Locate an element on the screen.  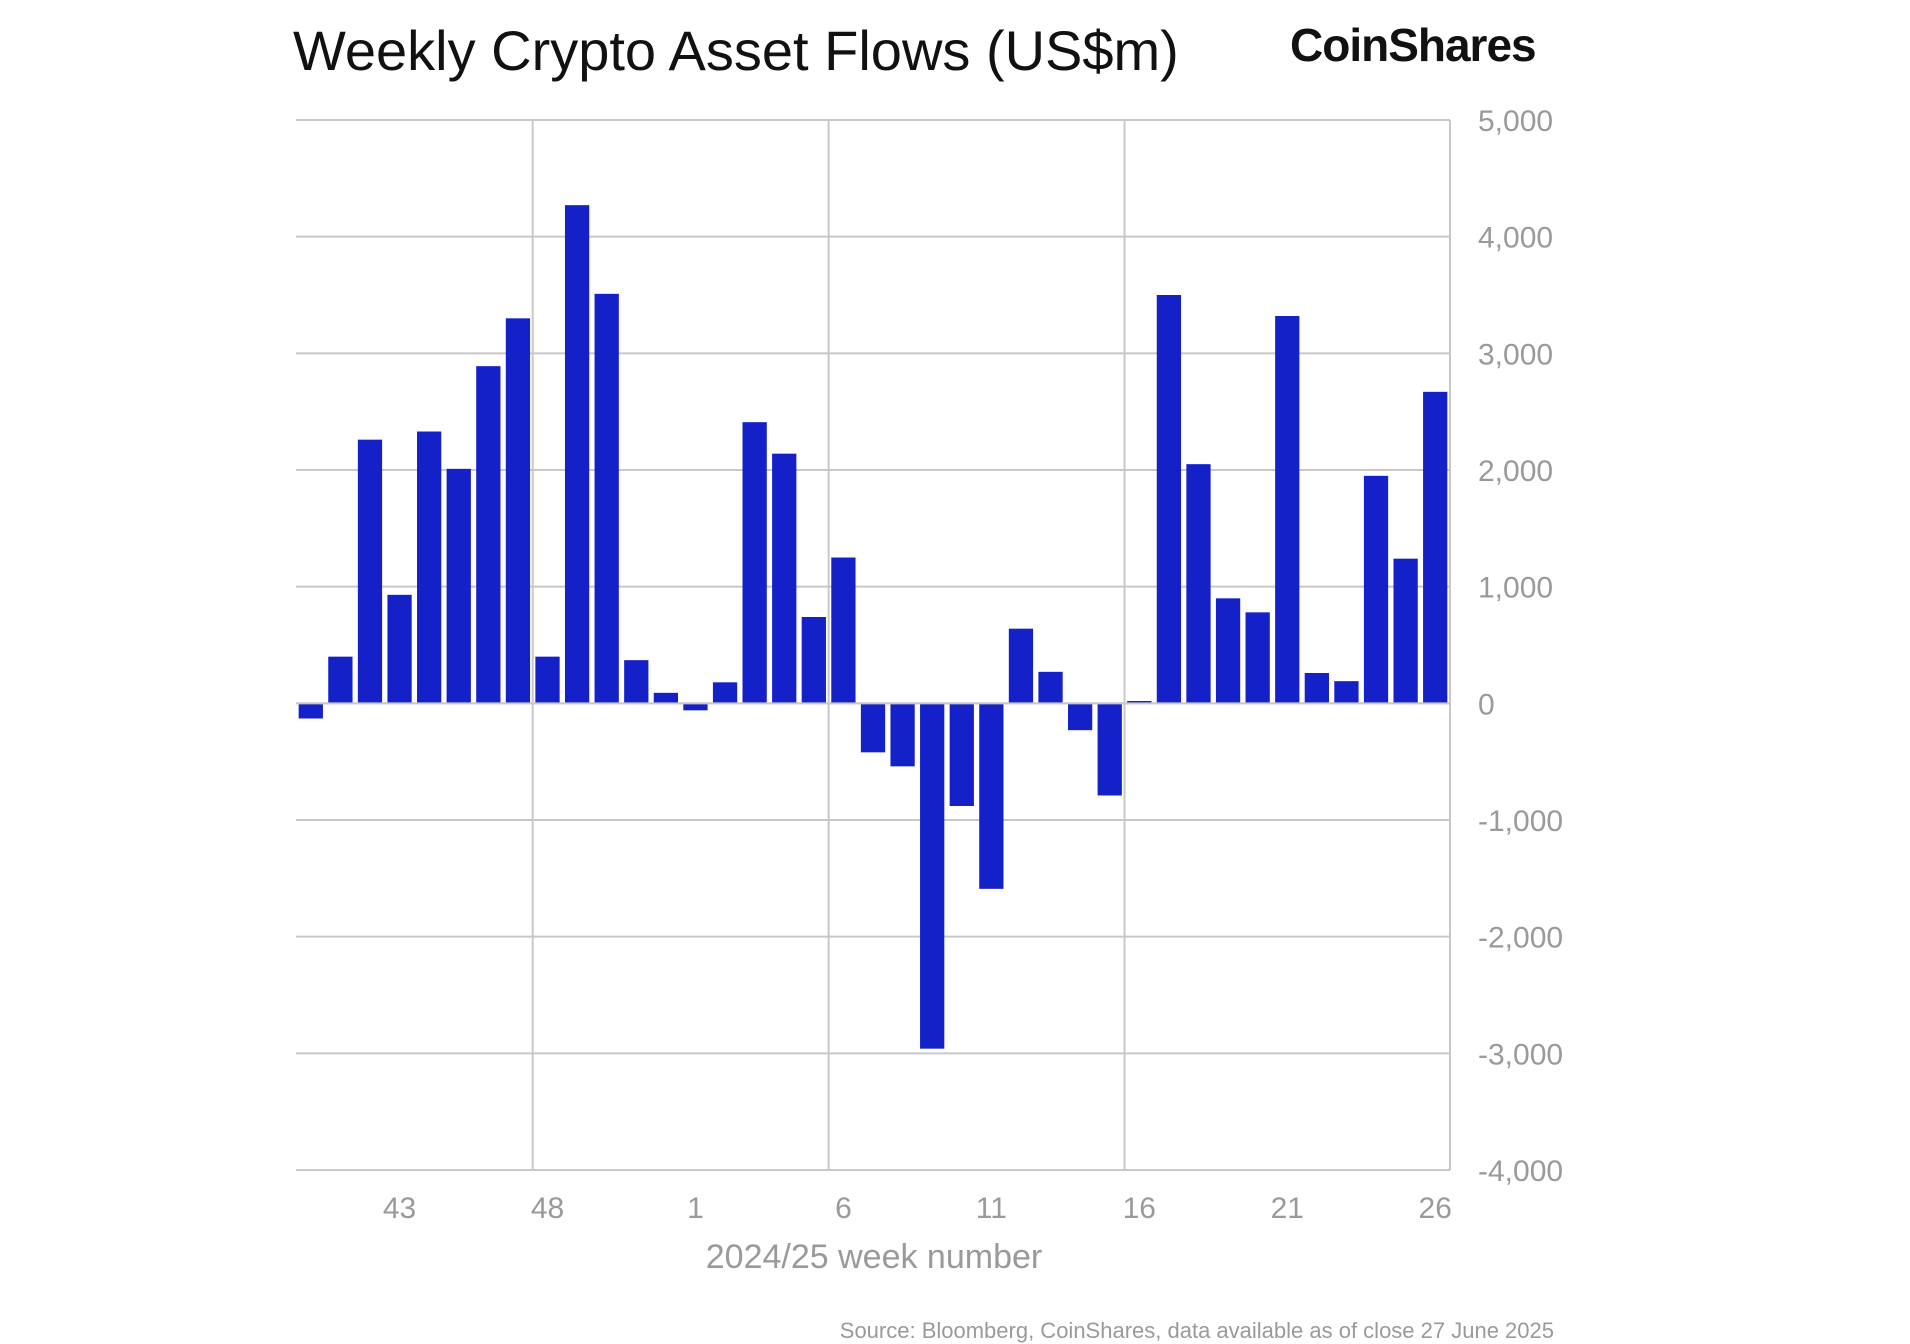
y-tick-label: 2,000 is located at coordinates (1515, 471).